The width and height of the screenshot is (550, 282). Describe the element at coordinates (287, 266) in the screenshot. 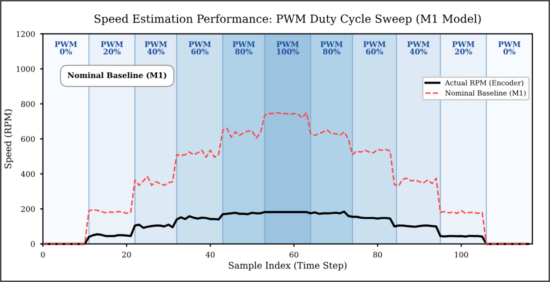

I see `x-axis-title: Sample Index (Time Step)` at that location.